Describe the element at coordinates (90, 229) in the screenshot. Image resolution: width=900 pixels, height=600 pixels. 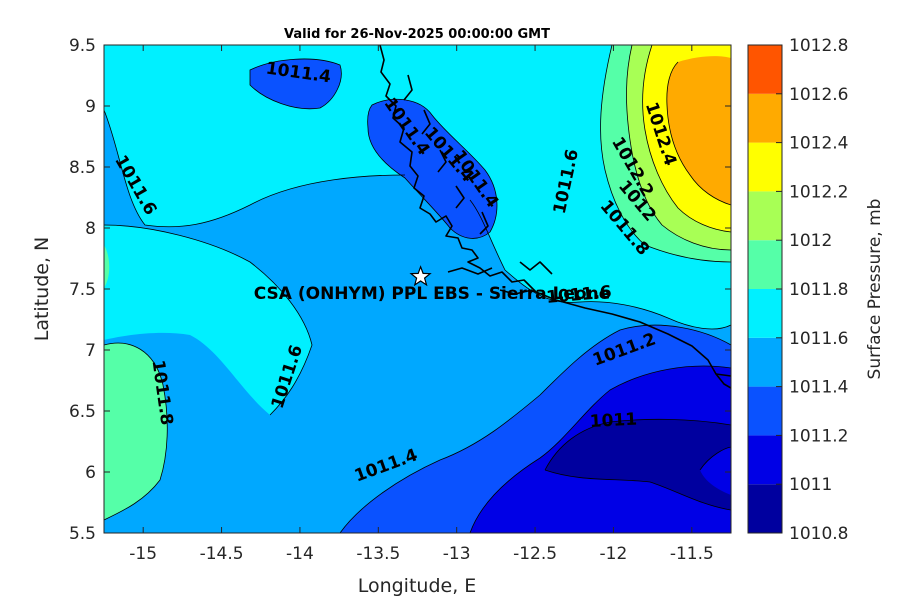
I see `y-tick-label: 8` at that location.